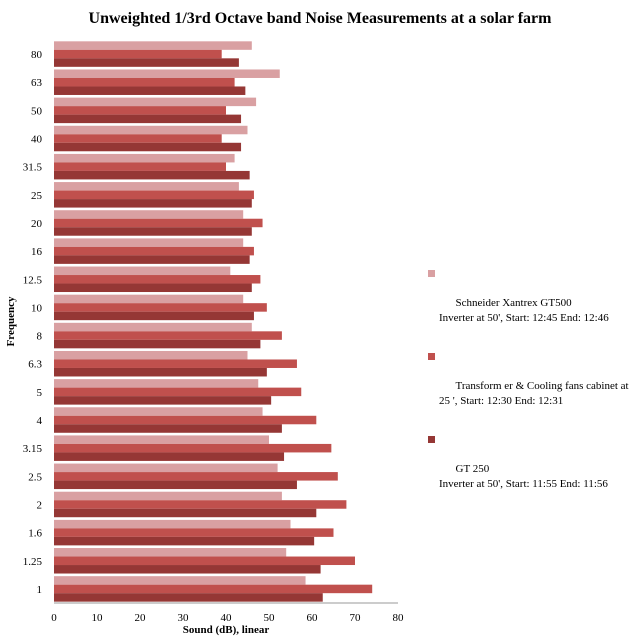 The image size is (640, 642). I want to click on y-tick-label: 2, so click(40, 505).